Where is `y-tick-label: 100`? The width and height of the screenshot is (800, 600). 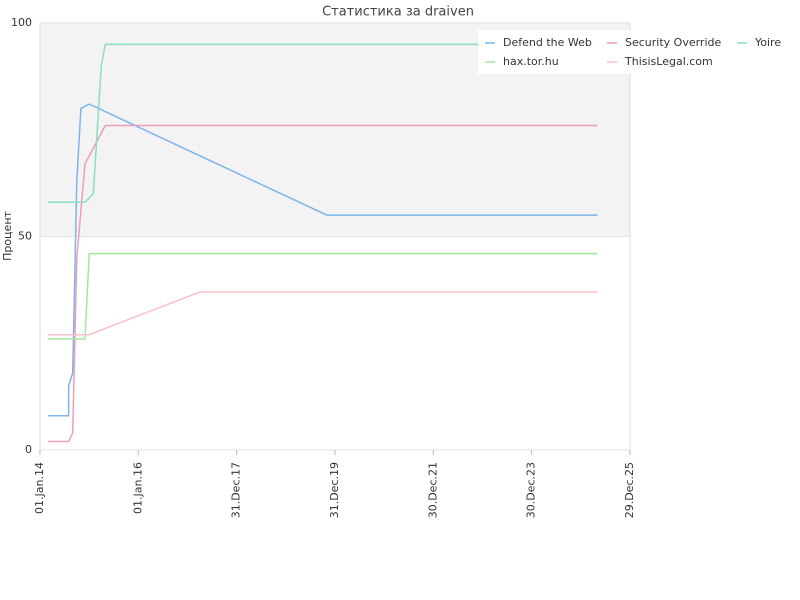
y-tick-label: 100 is located at coordinates (21, 22).